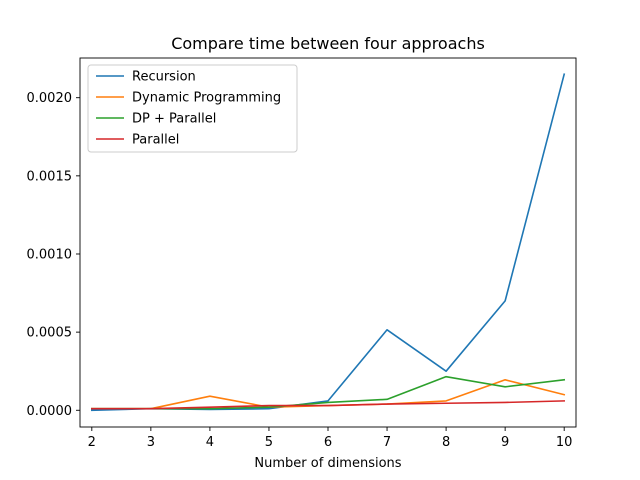  I want to click on x-tick-label: 2, so click(92, 442).